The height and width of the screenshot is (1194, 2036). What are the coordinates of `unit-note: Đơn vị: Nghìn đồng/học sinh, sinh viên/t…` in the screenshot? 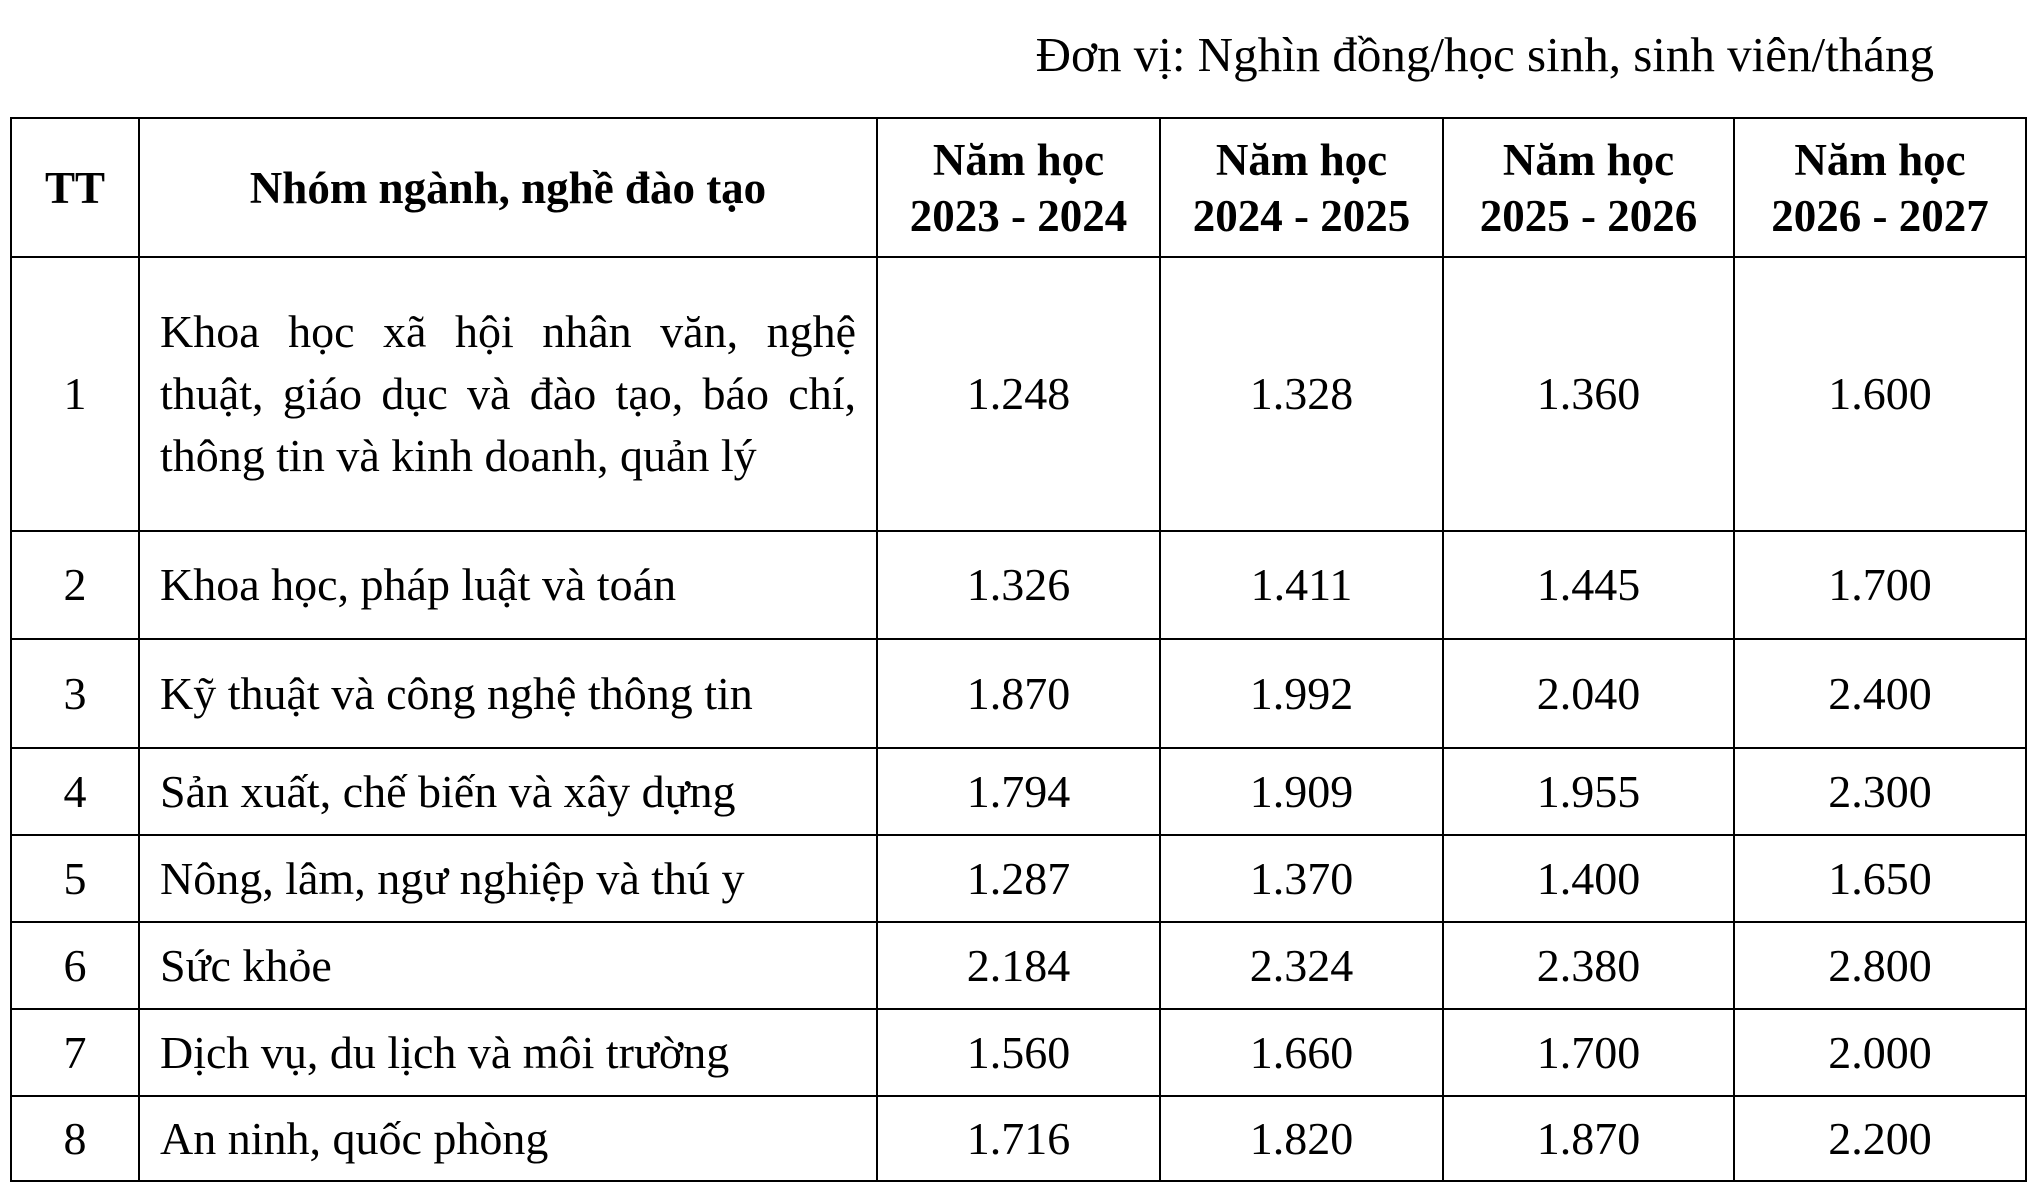 It's located at (1484, 54).